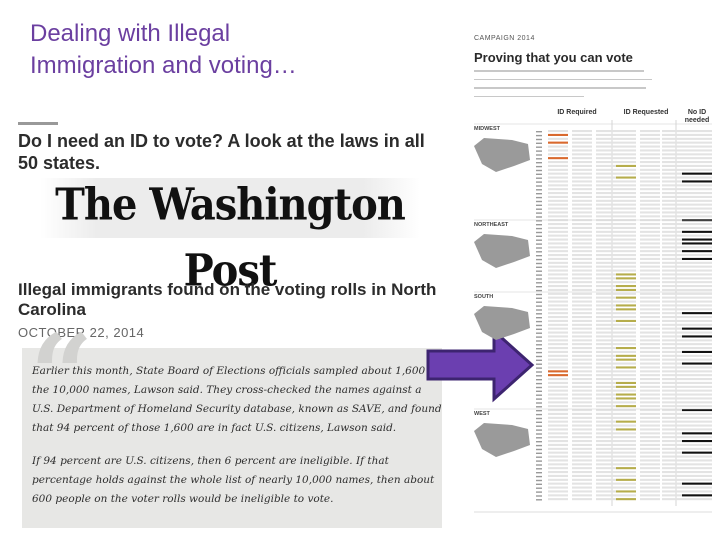 The image size is (720, 540). I want to click on column-header-no-id-line2: needed, so click(697, 120).